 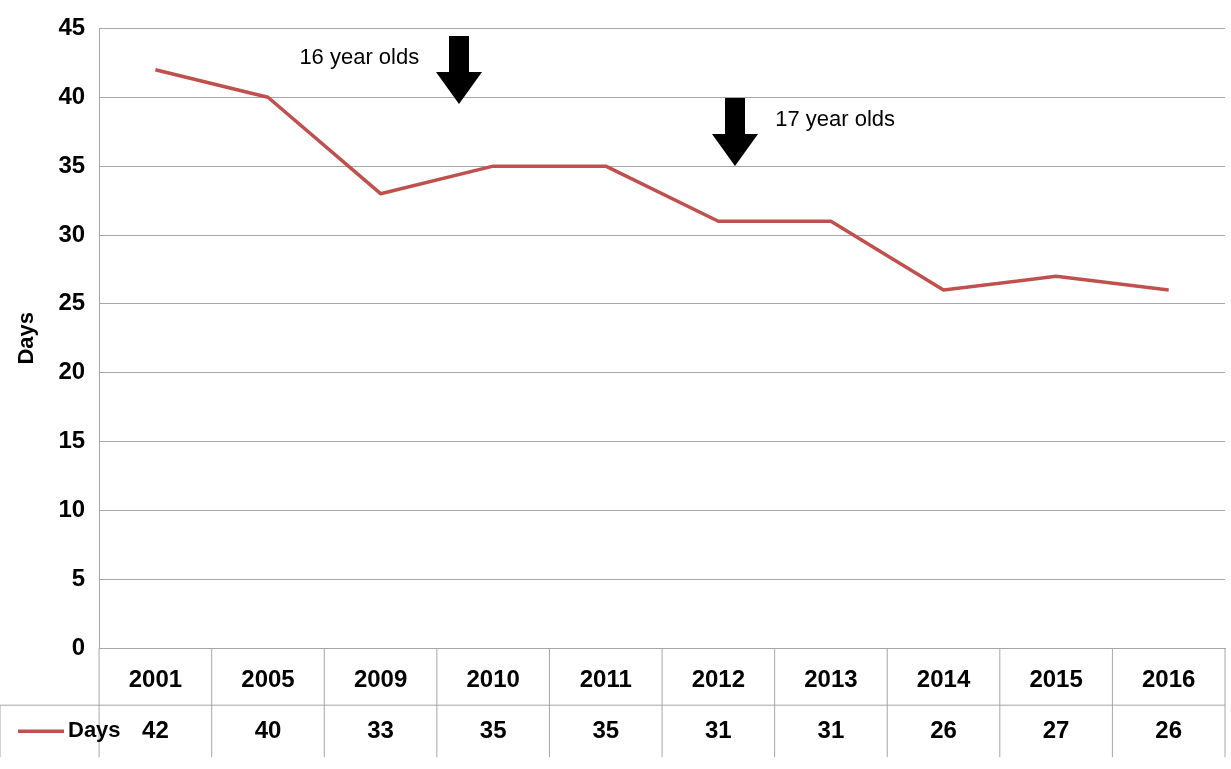 What do you see at coordinates (78, 646) in the screenshot?
I see `y-tick-label: 0` at bounding box center [78, 646].